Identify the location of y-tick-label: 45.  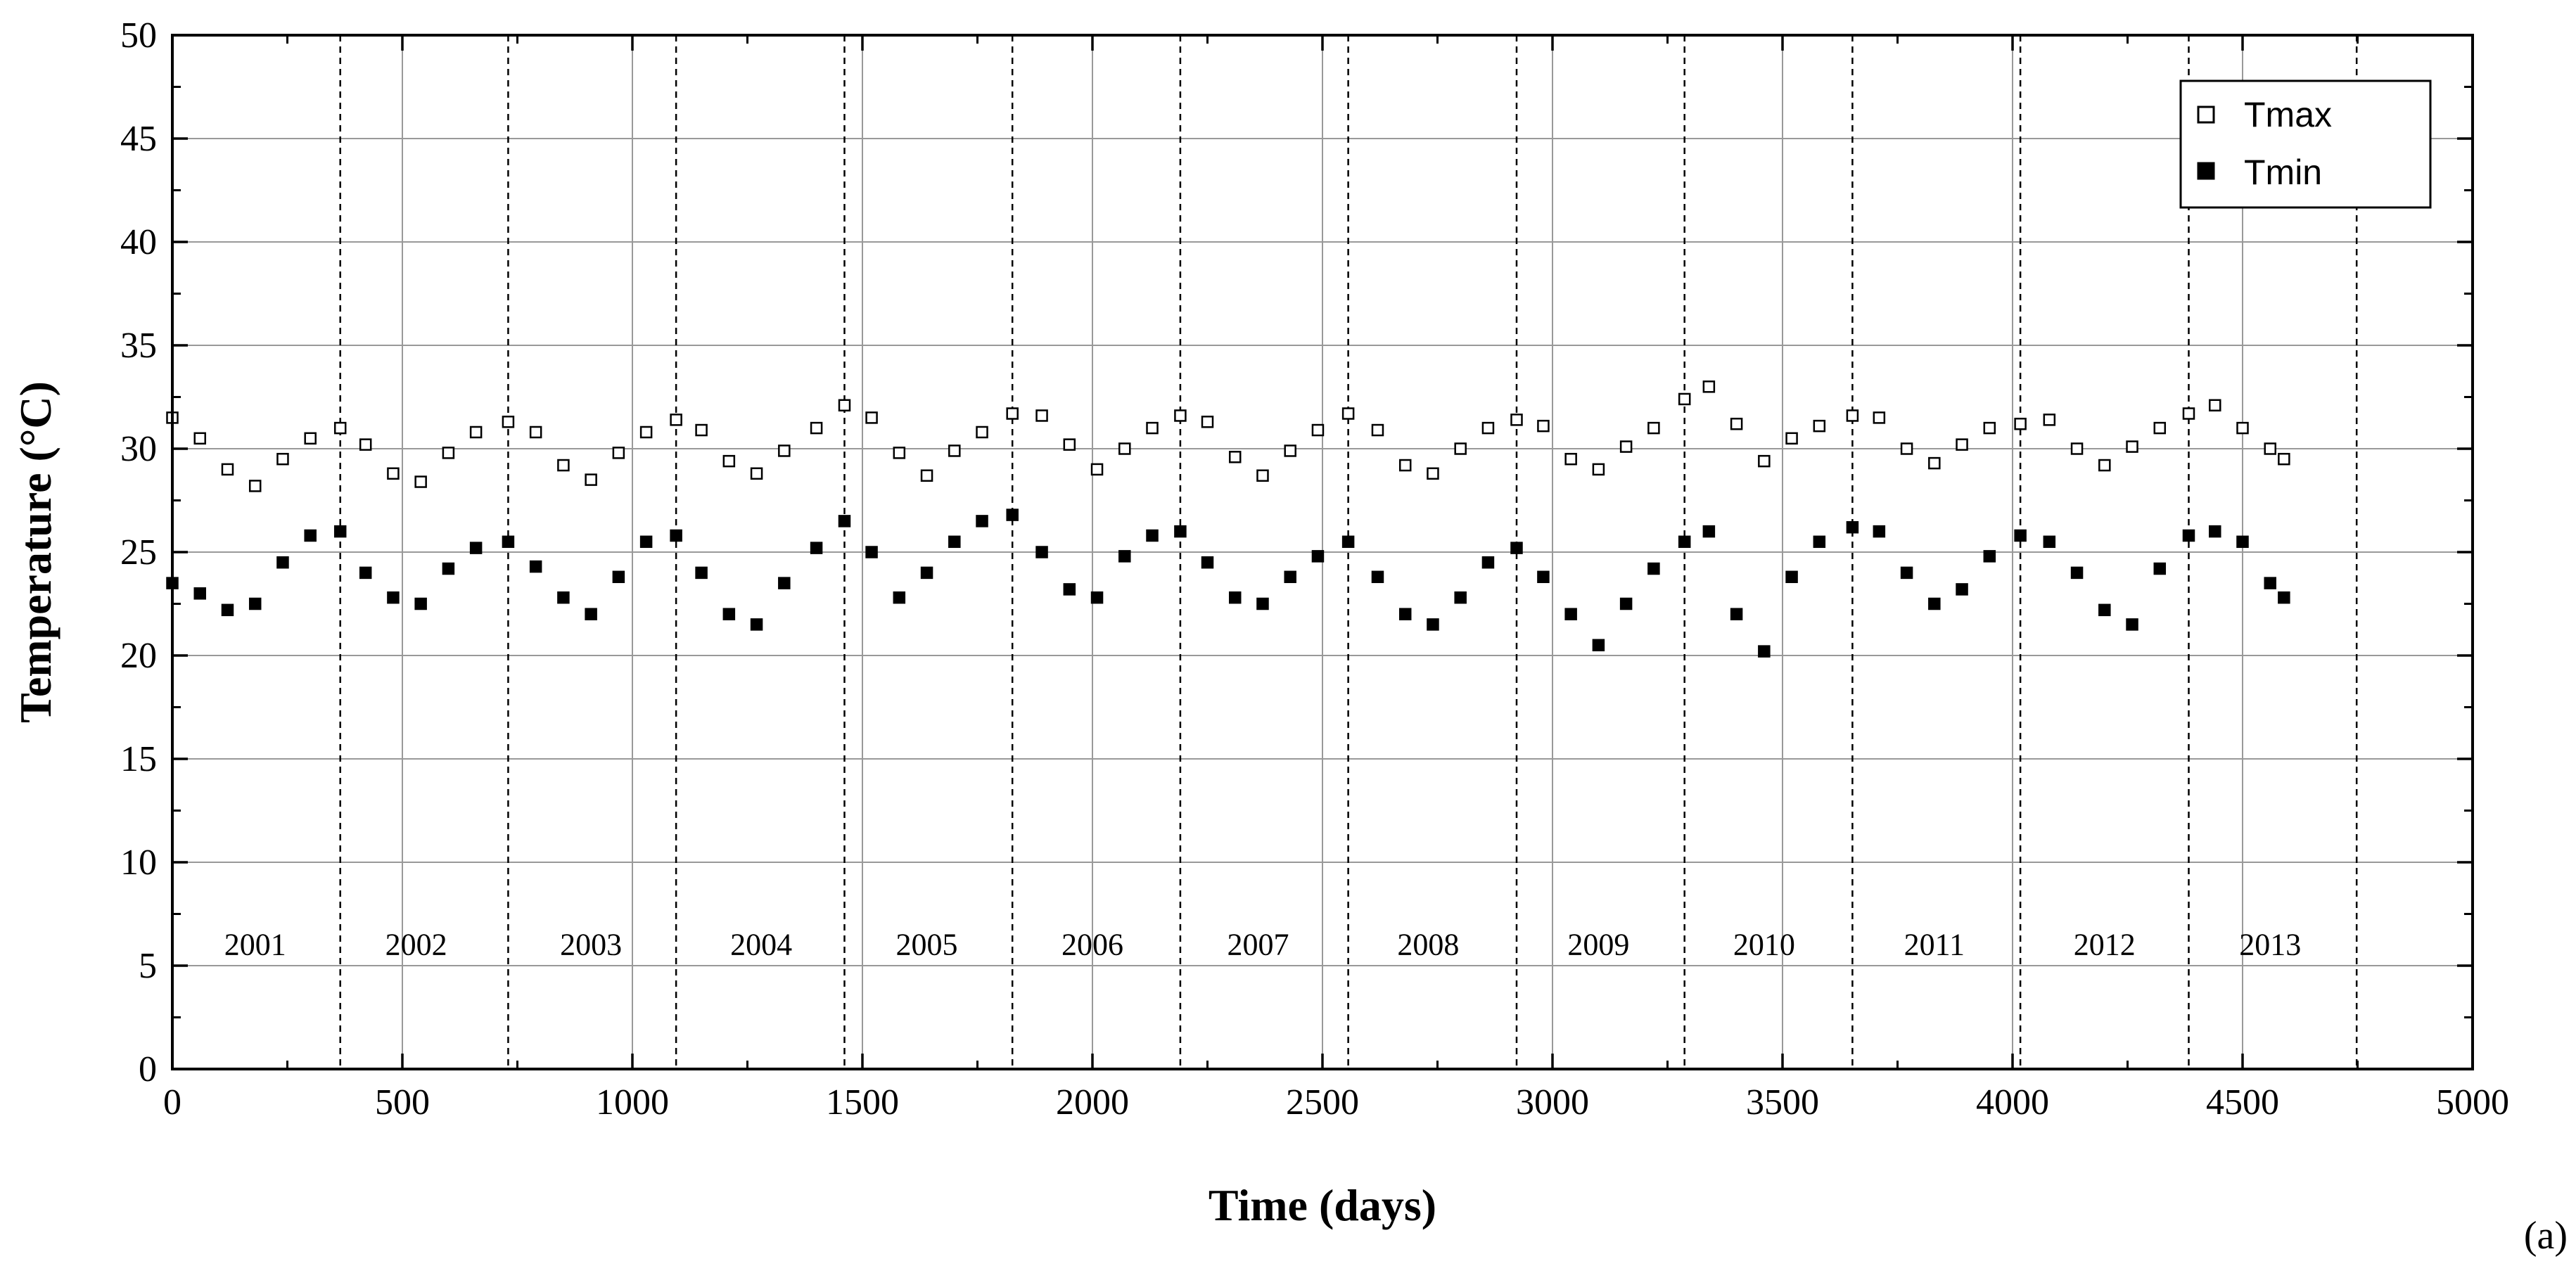
(138, 139).